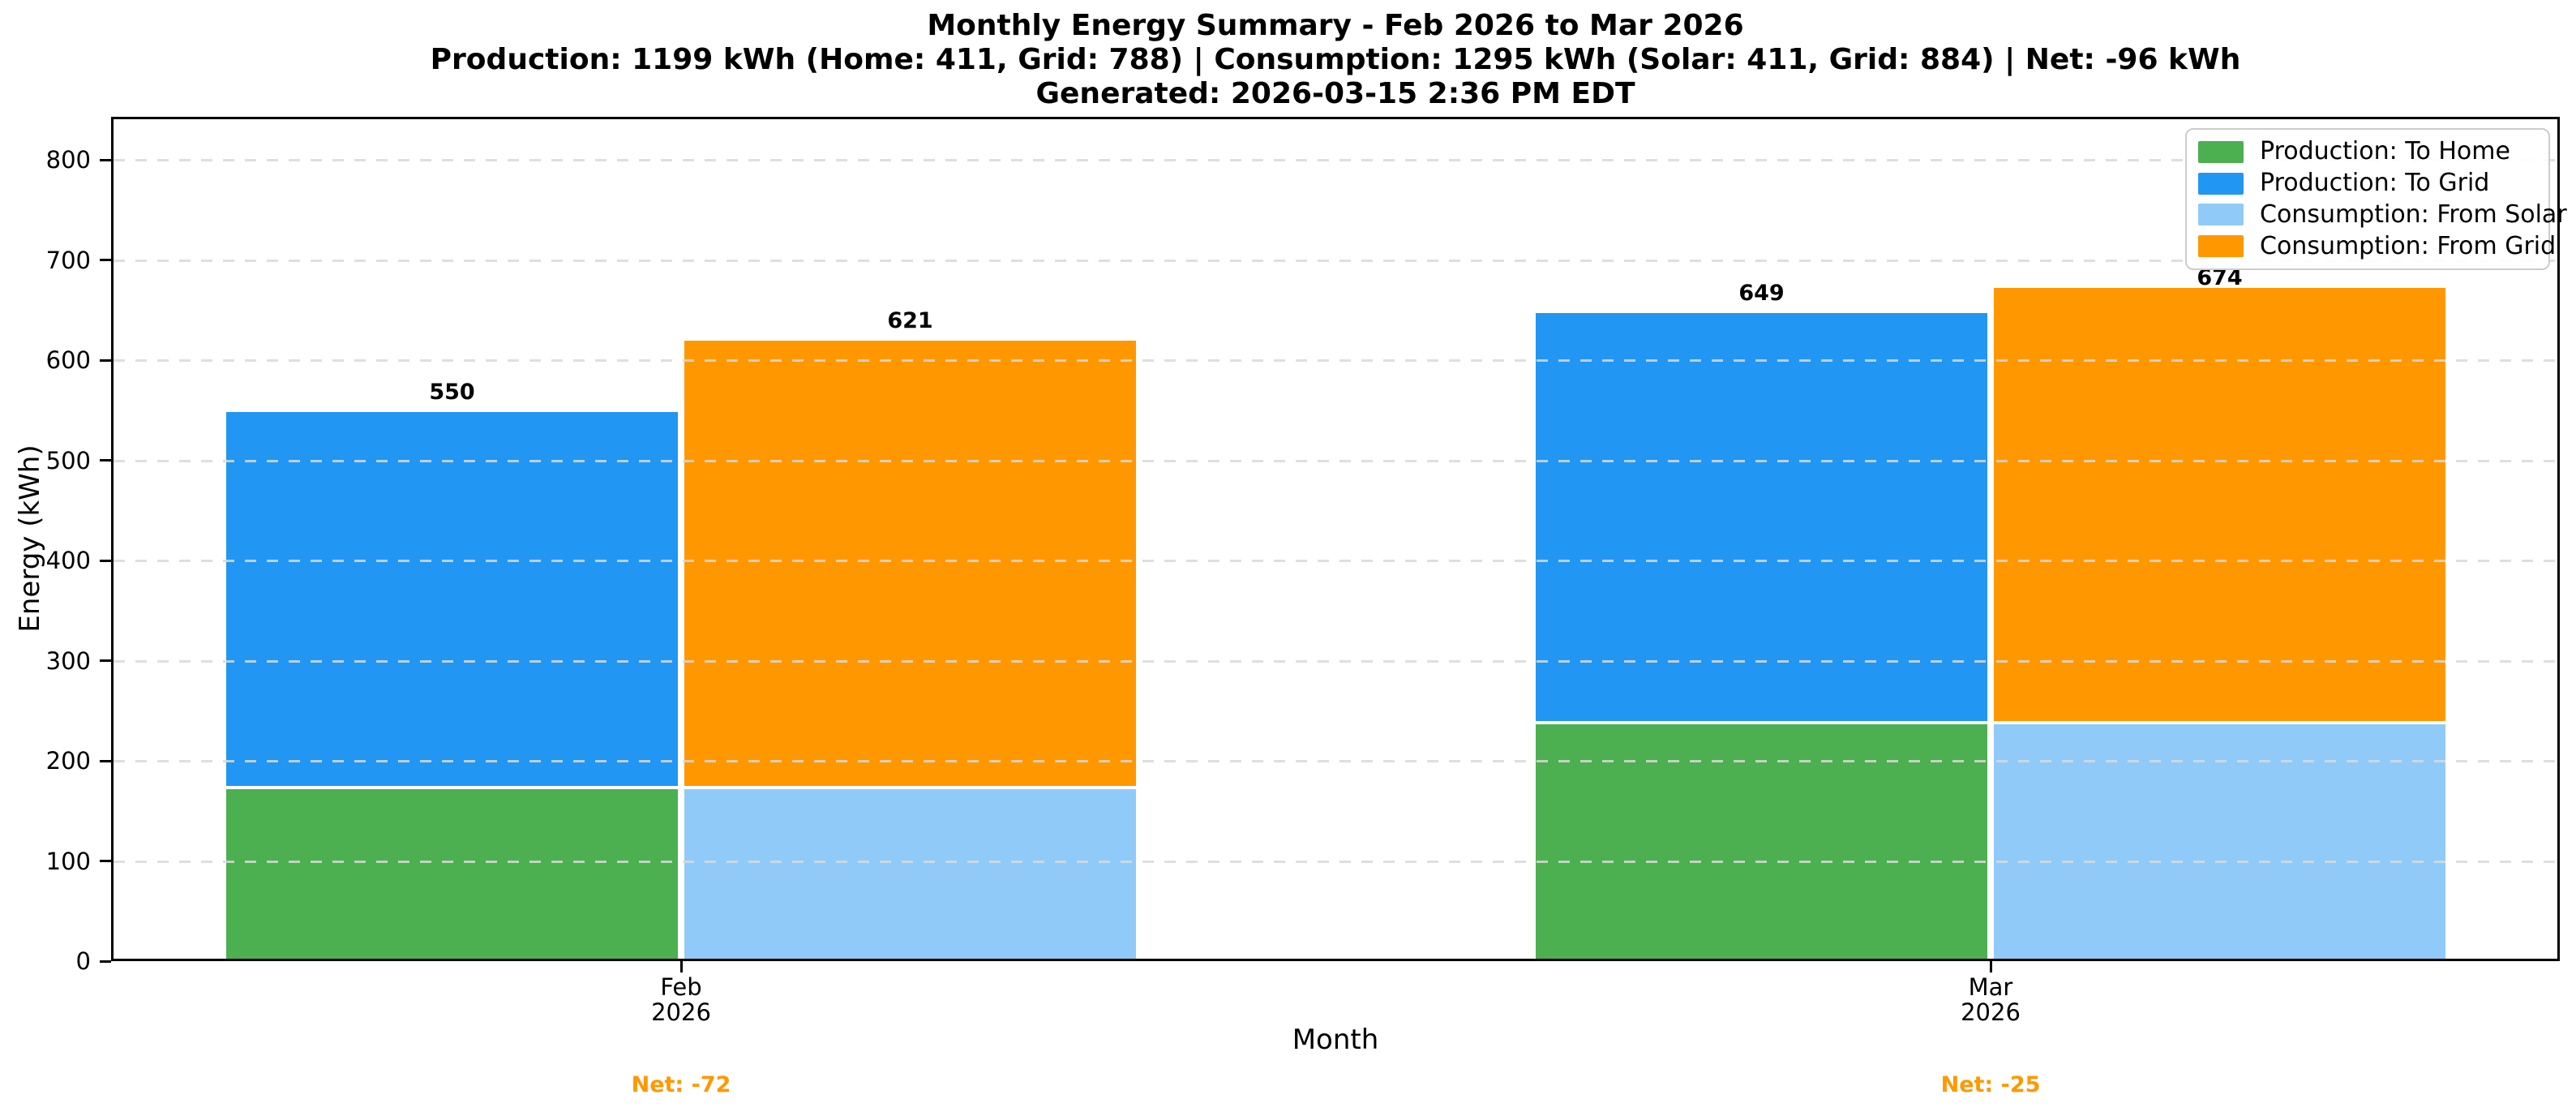  I want to click on y-tick-label-500: 500, so click(68, 460).